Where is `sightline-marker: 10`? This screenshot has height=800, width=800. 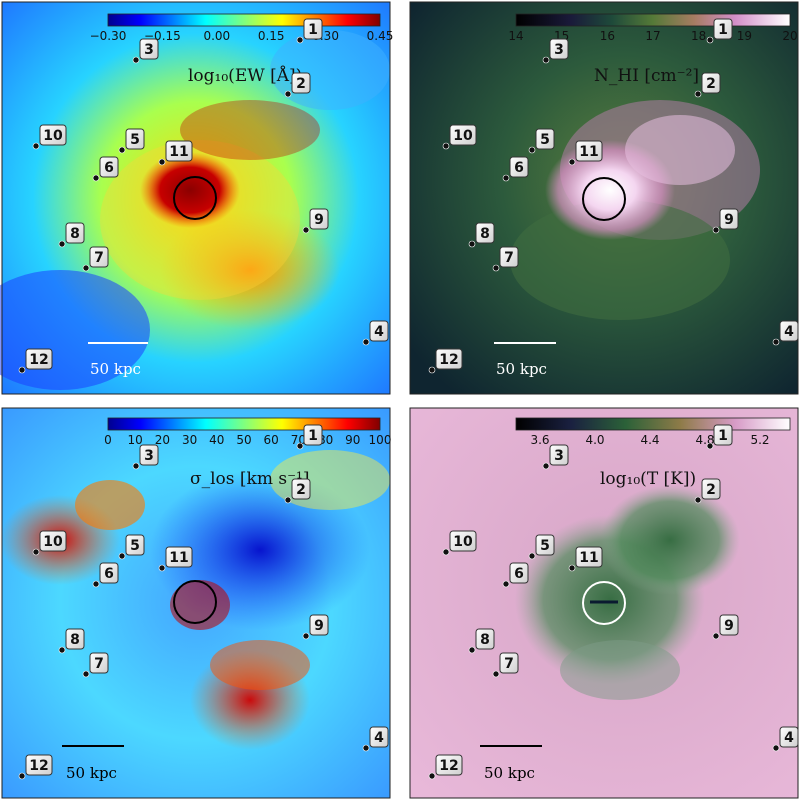
sightline-marker: 10 is located at coordinates (459, 543).